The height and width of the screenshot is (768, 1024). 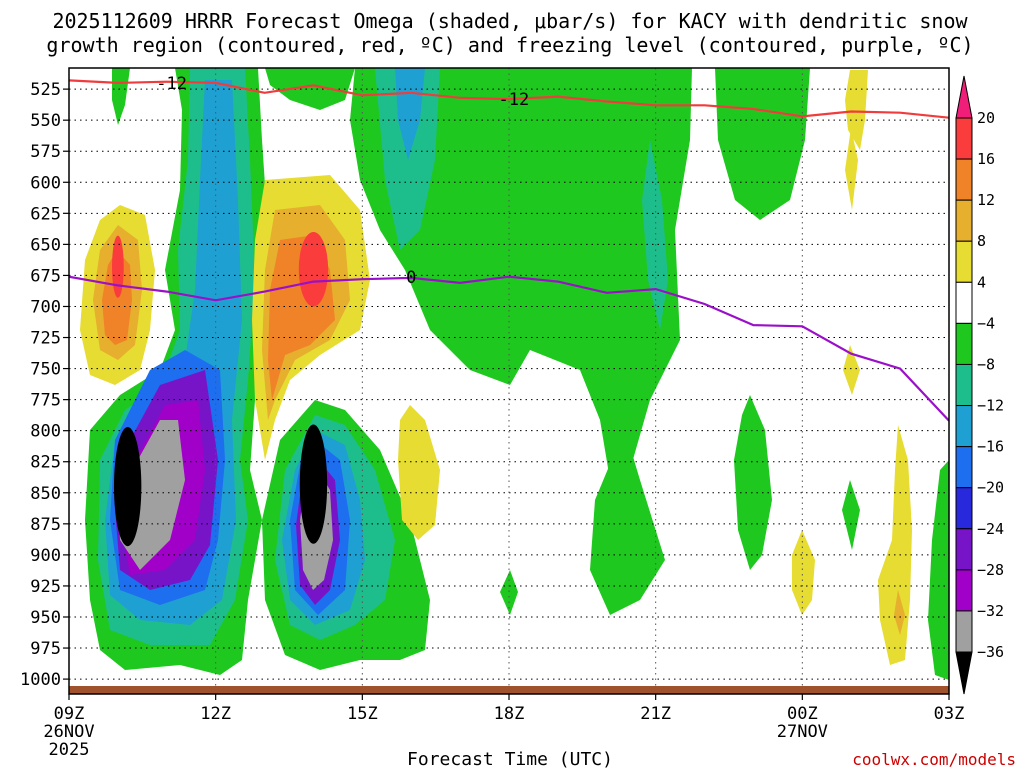 What do you see at coordinates (949, 714) in the screenshot?
I see `x-tick-label-03Z: 03Z` at bounding box center [949, 714].